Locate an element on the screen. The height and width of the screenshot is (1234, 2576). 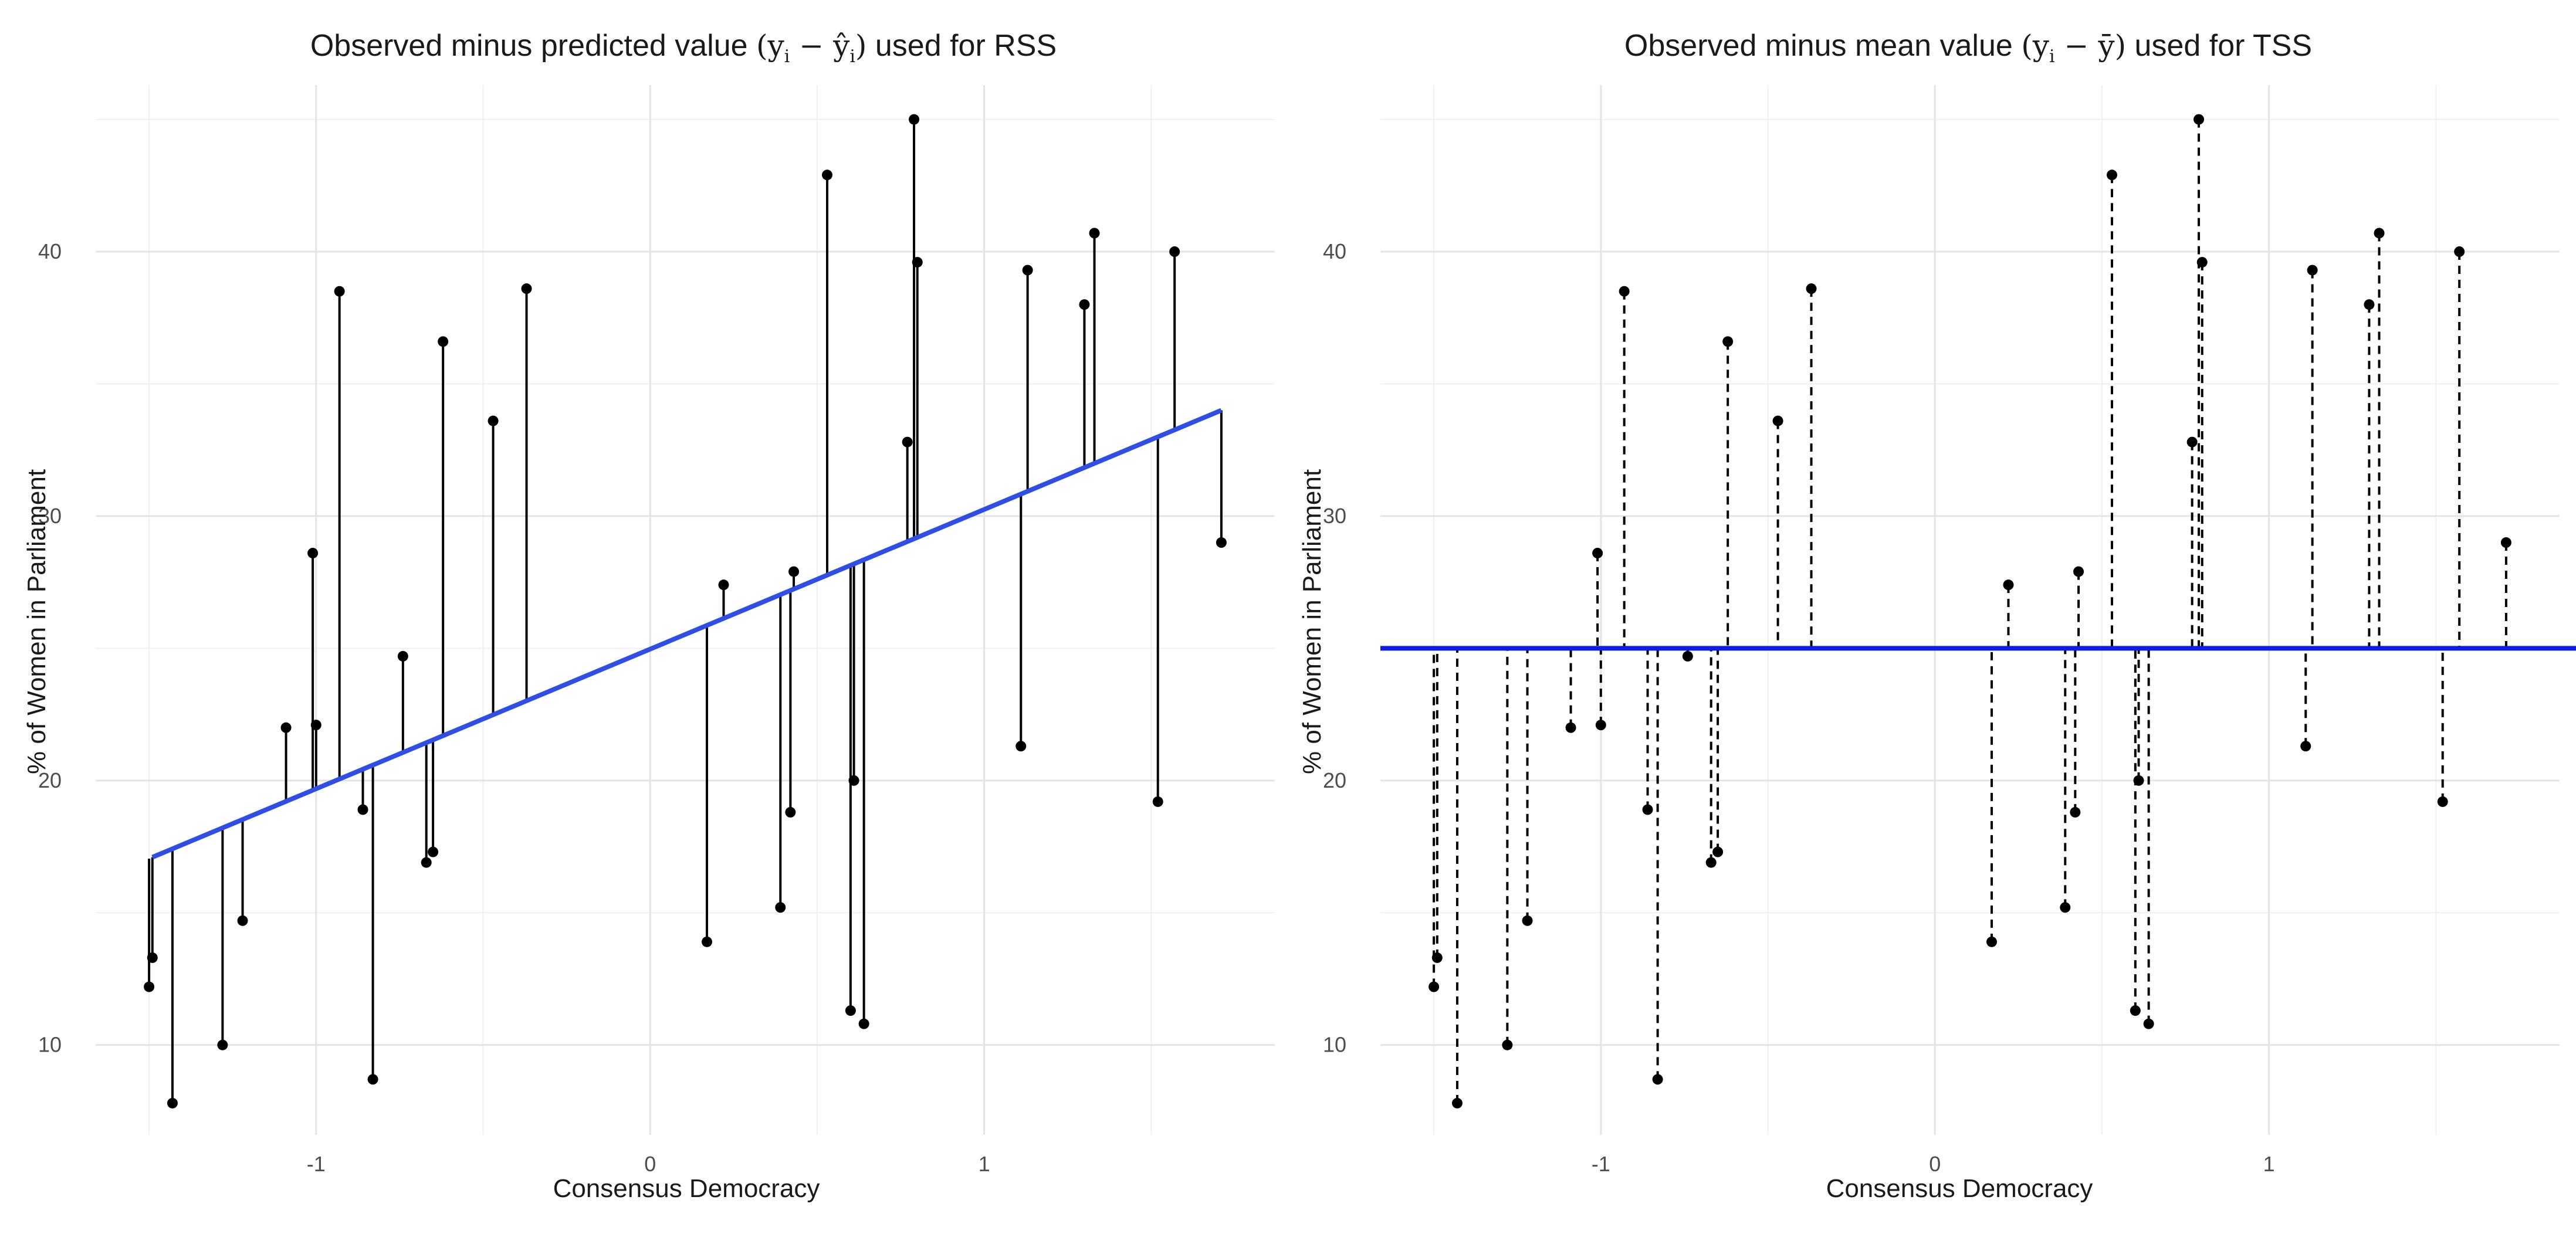
rss-y-tick-label: 40 is located at coordinates (50, 251).